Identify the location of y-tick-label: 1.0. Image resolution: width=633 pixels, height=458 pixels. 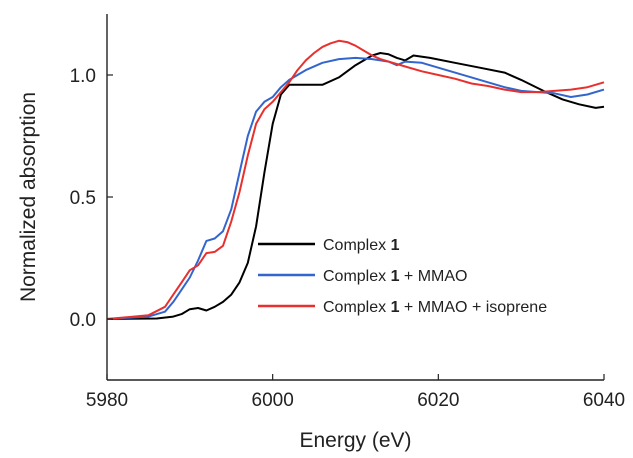
(83, 76).